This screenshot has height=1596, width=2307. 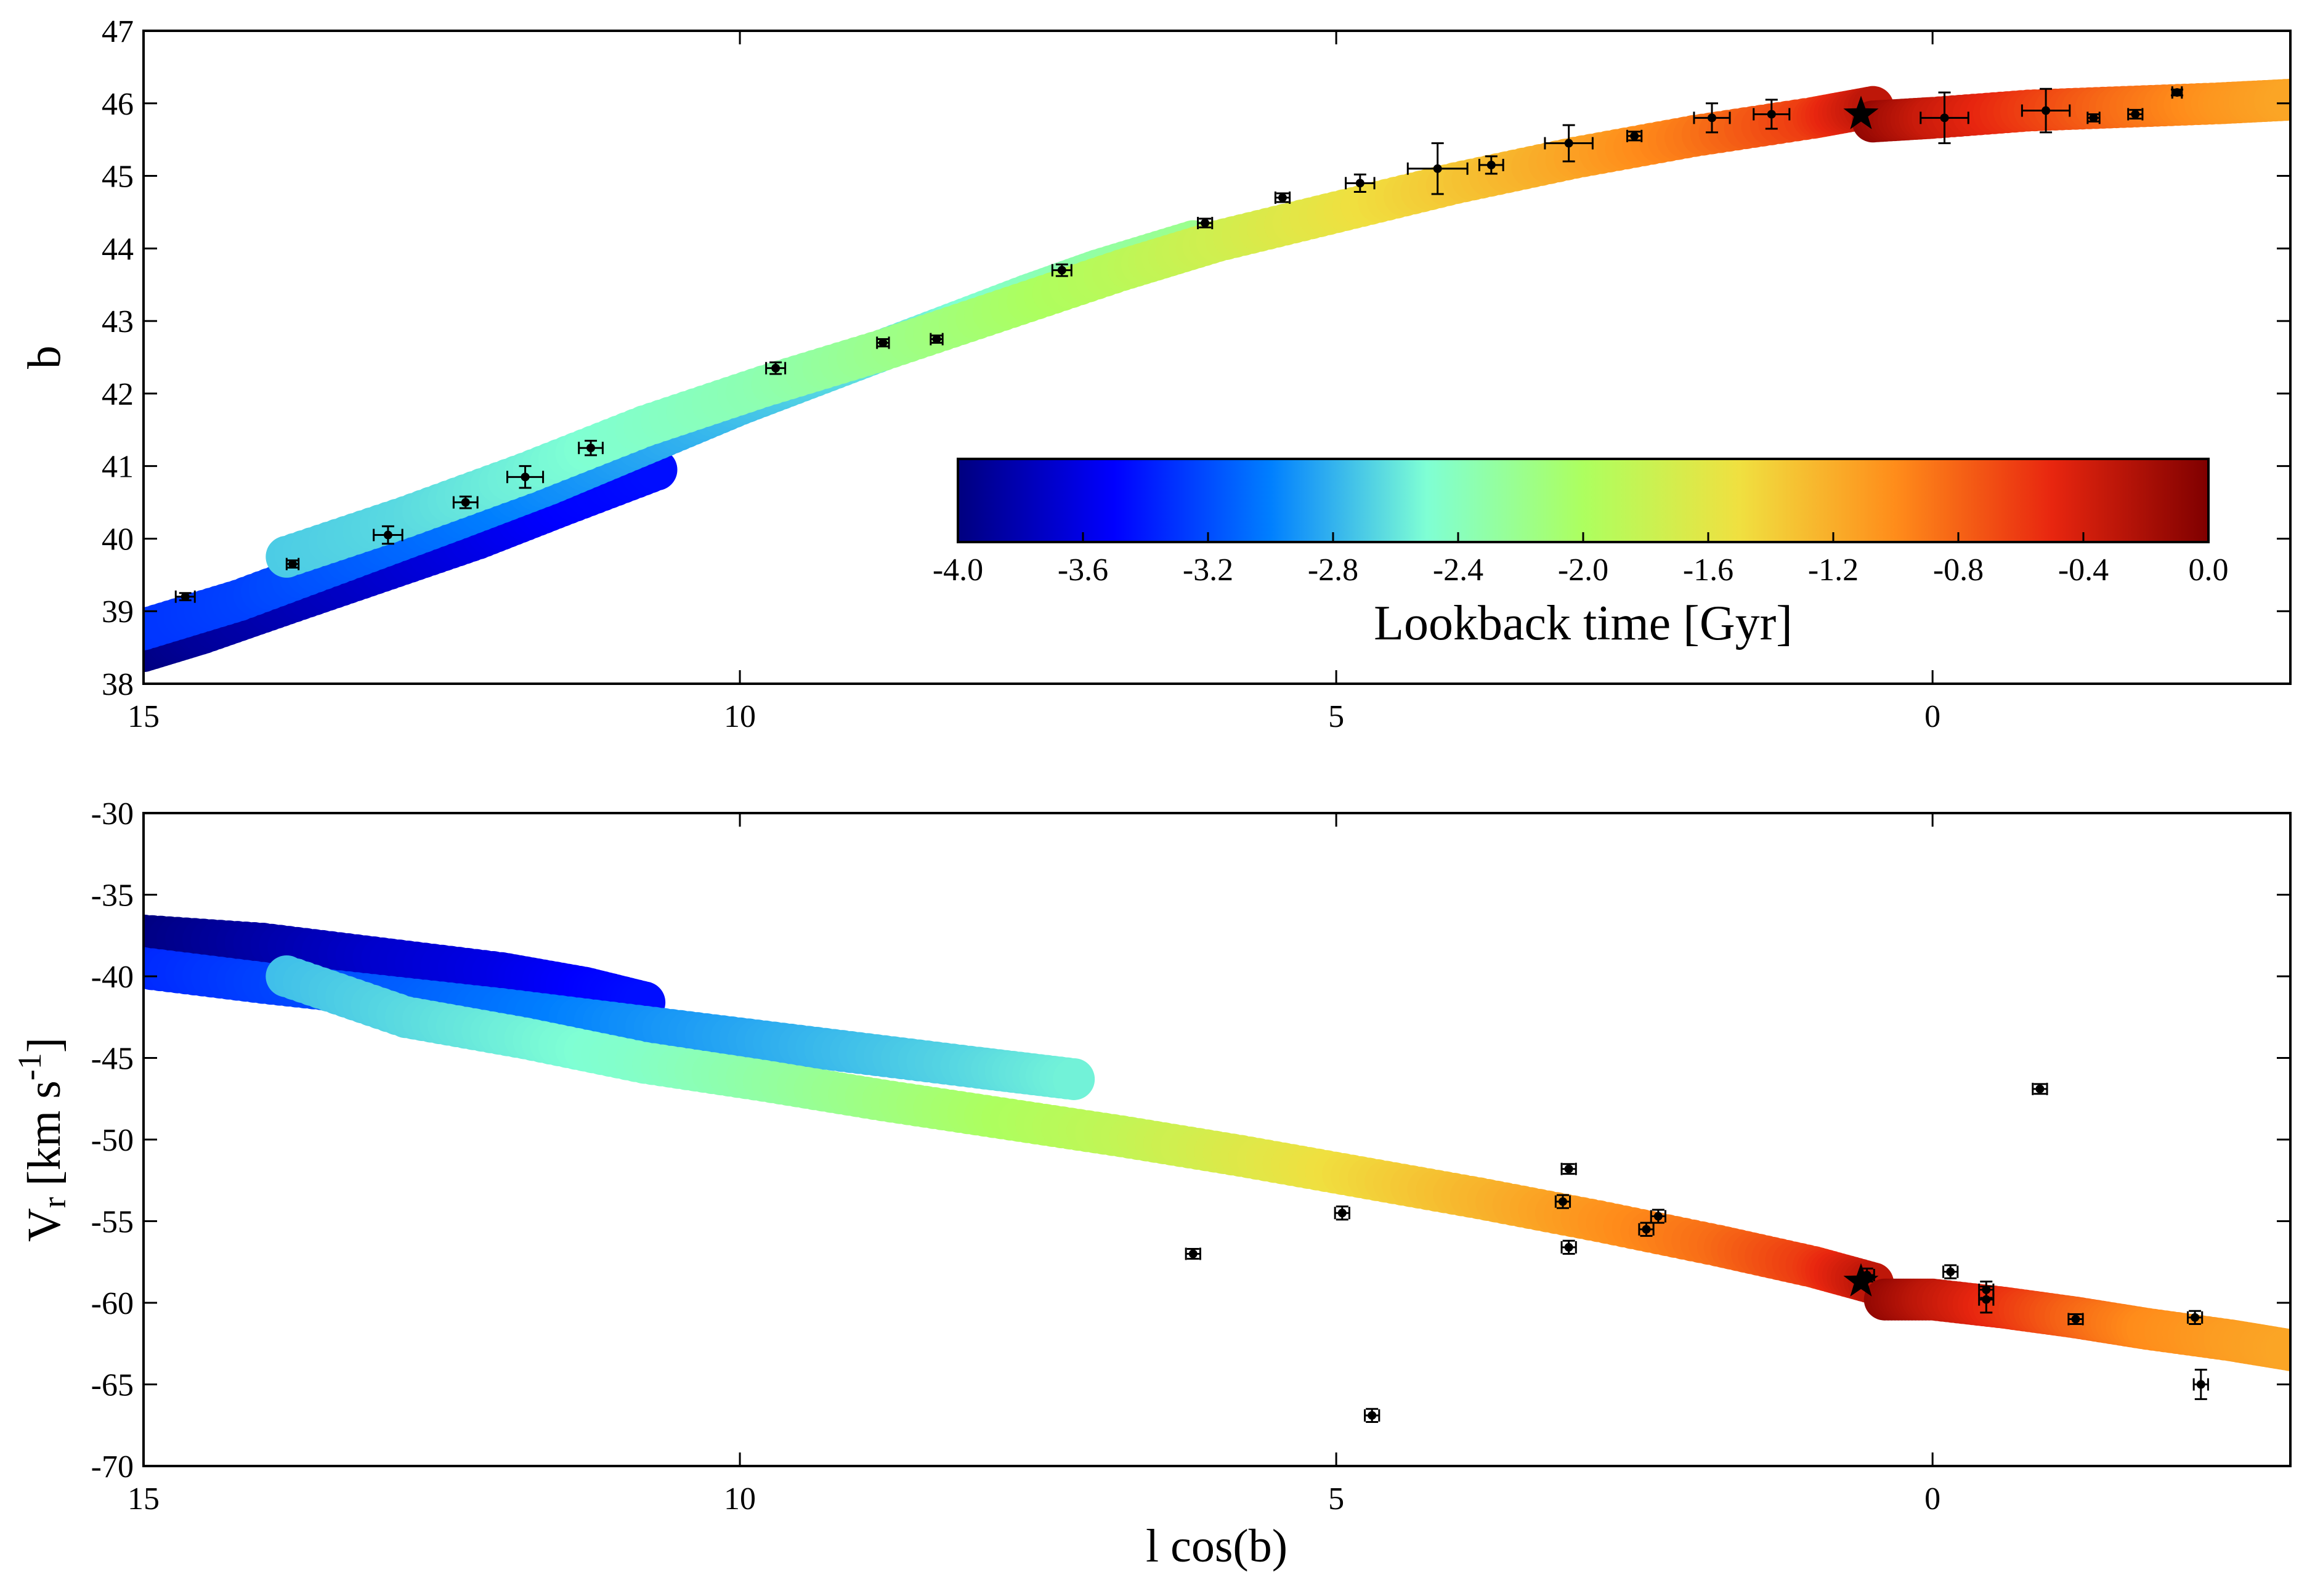 What do you see at coordinates (118, 31) in the screenshot?
I see `y-tick-label: 47` at bounding box center [118, 31].